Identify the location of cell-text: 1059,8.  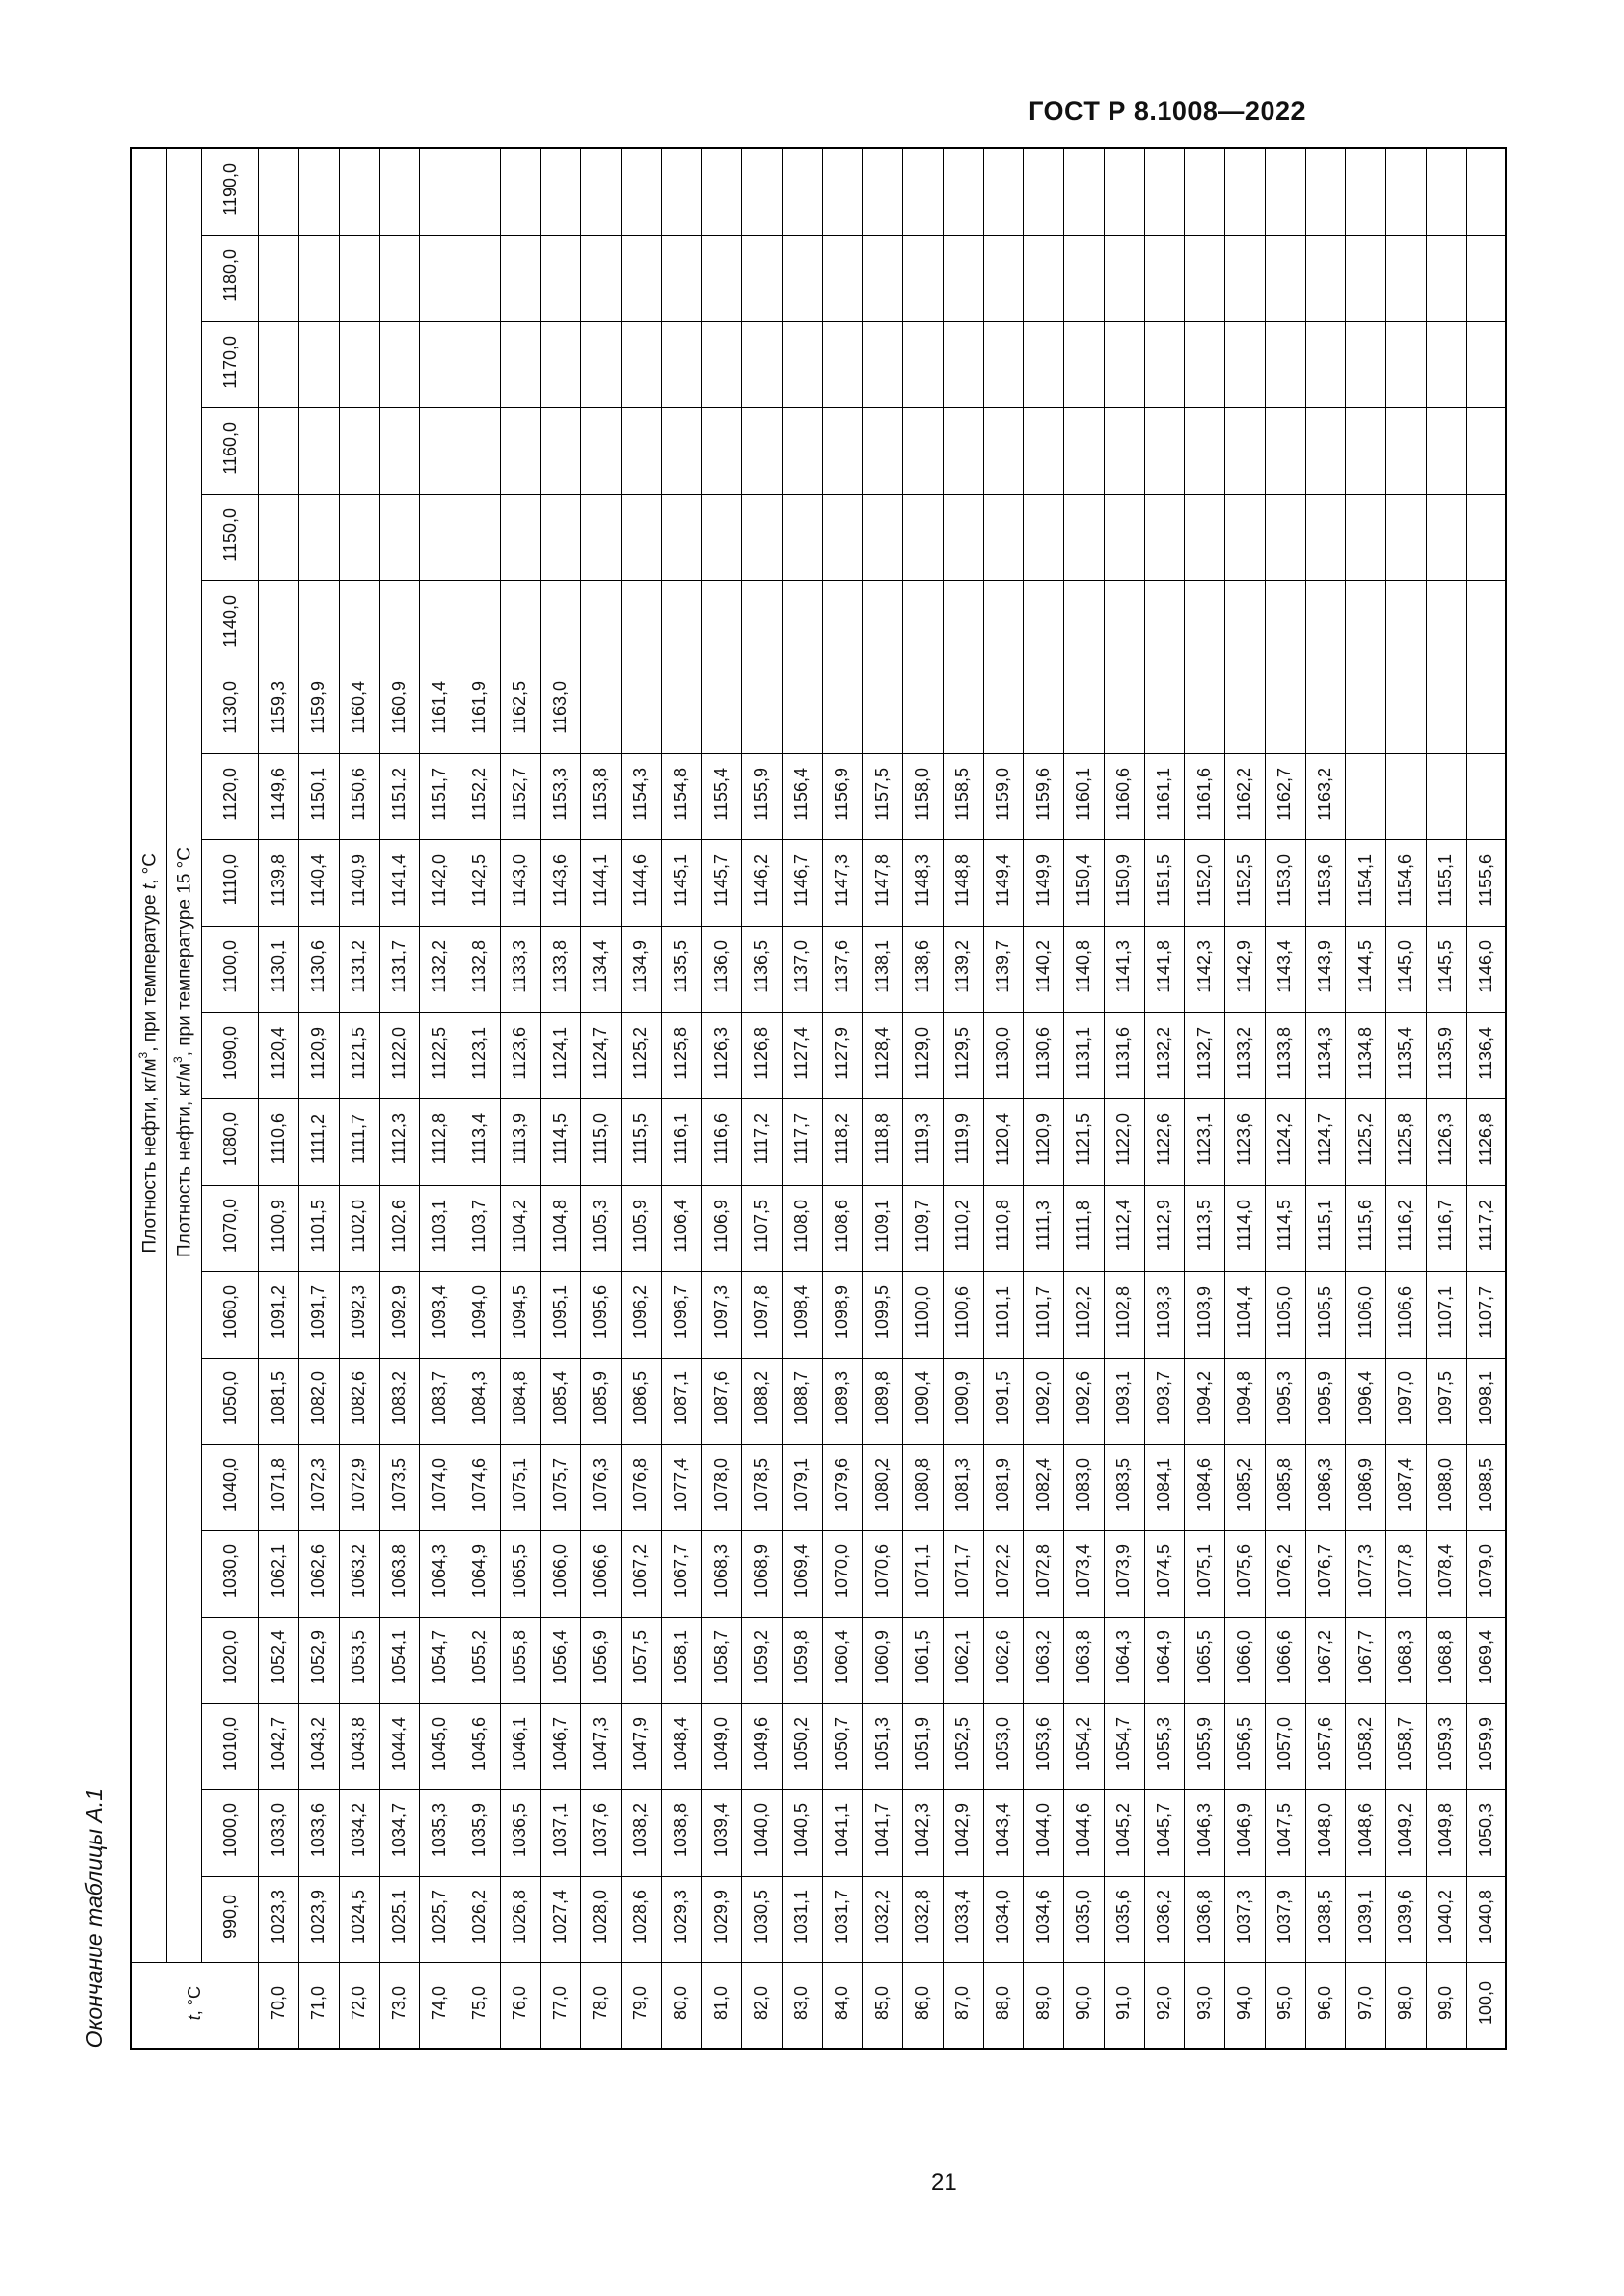
(801, 1657).